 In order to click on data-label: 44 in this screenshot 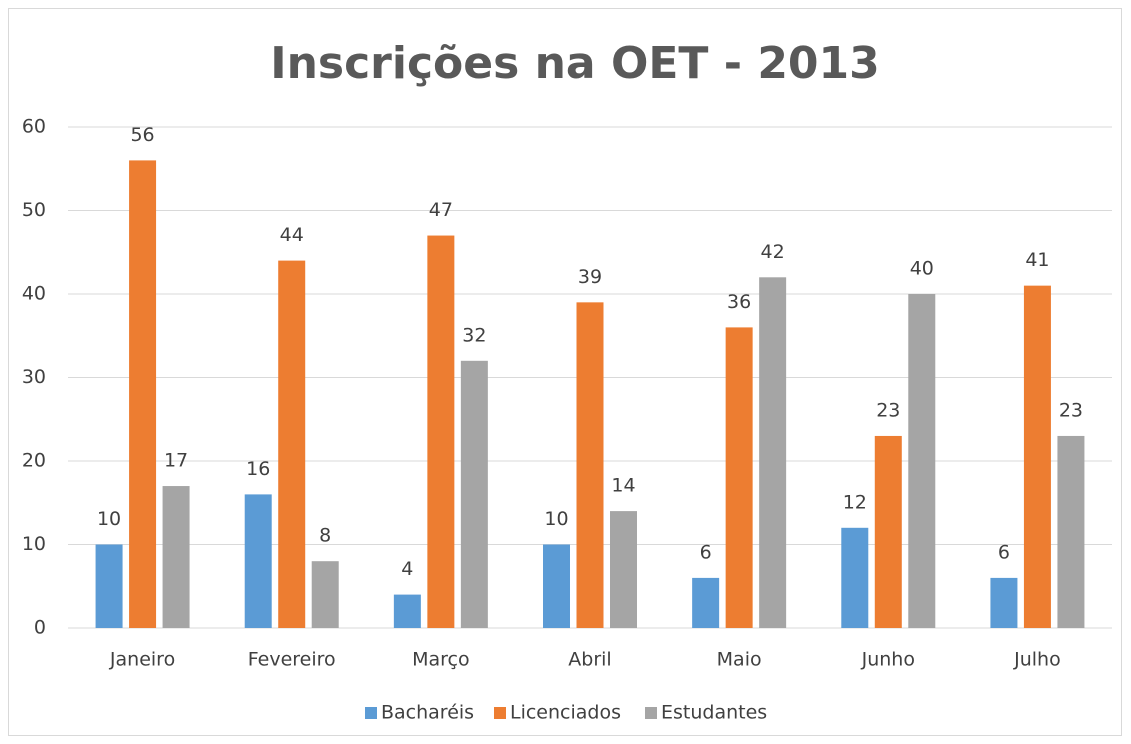, I will do `click(292, 235)`.